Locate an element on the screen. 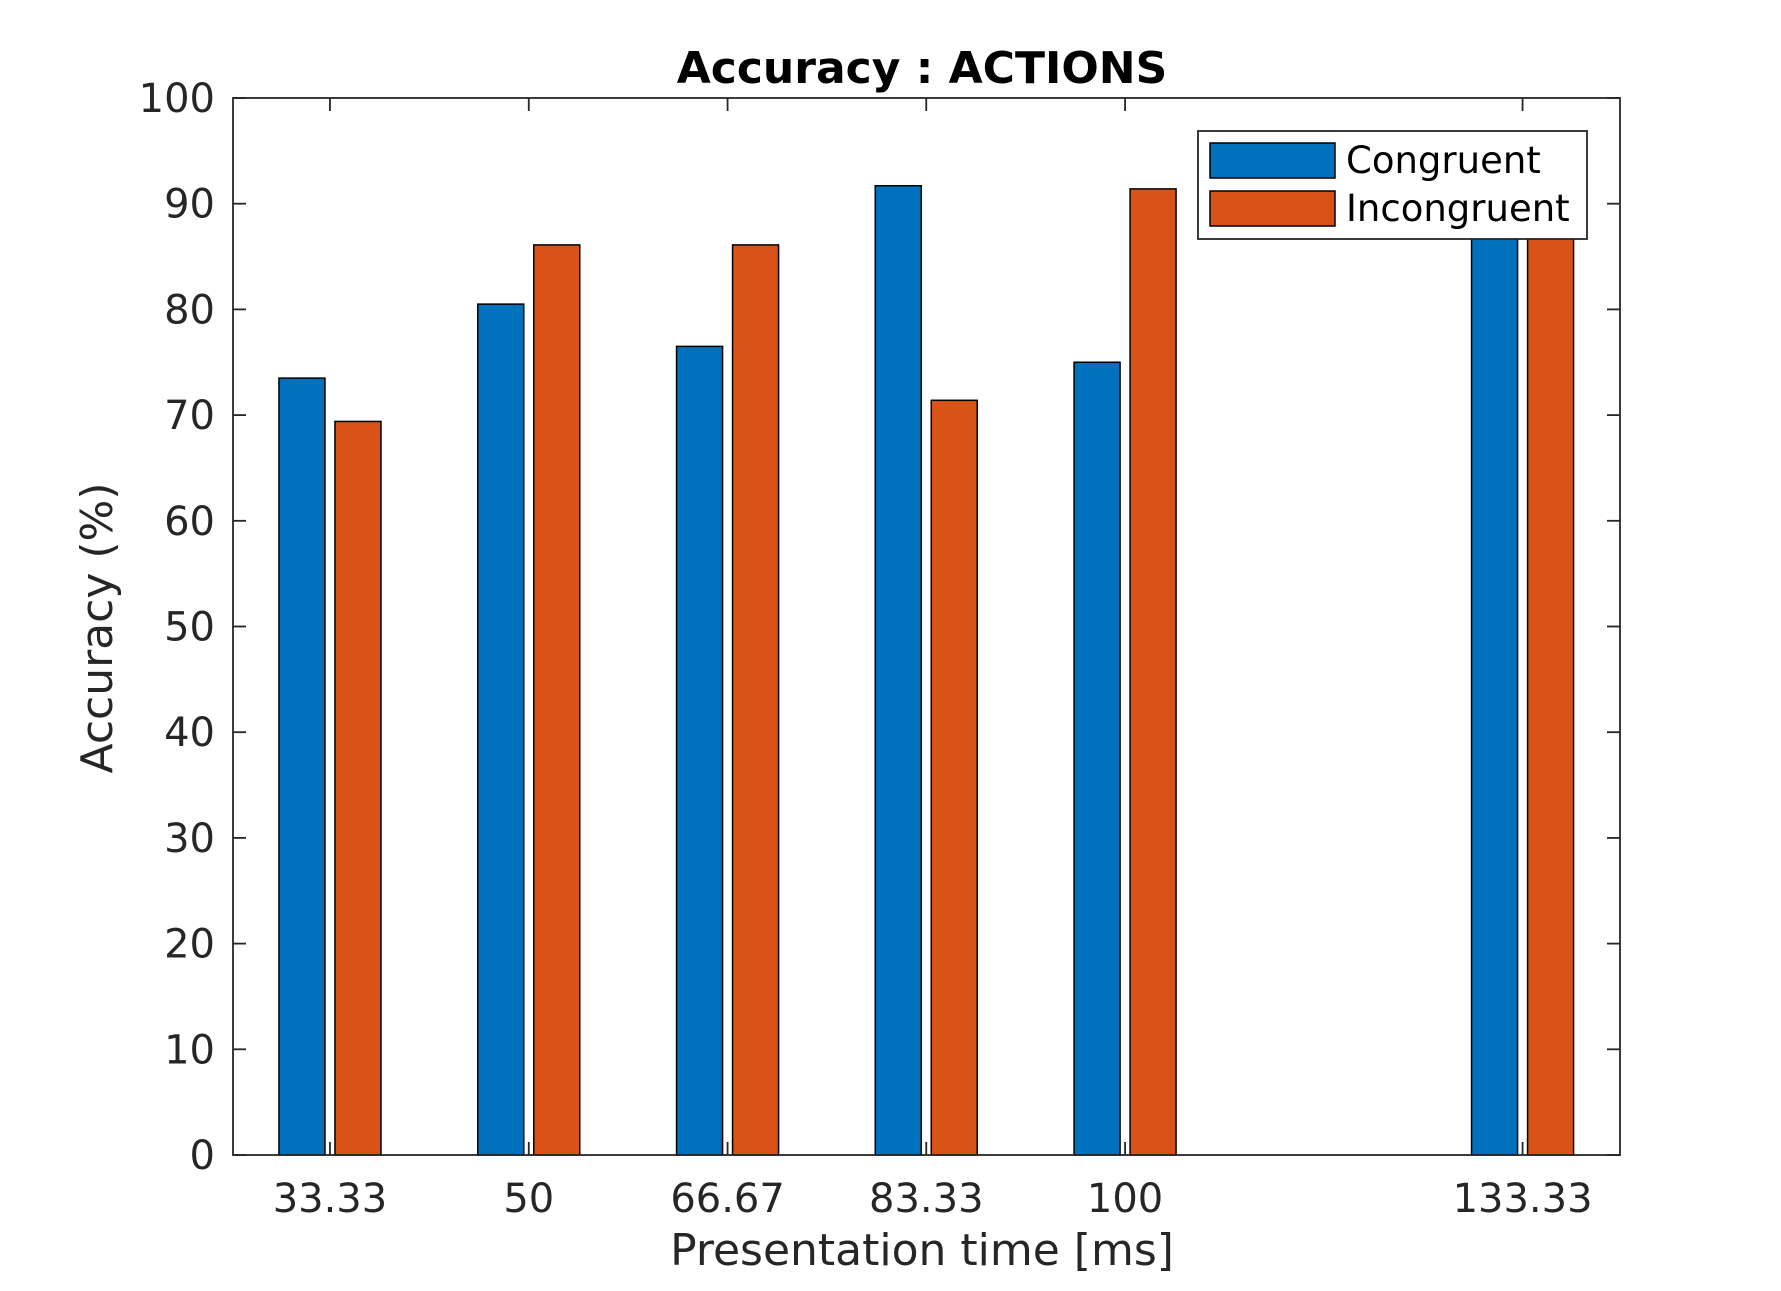 The image size is (1781, 1291). legend-swatch-incongruent is located at coordinates (1272, 208).